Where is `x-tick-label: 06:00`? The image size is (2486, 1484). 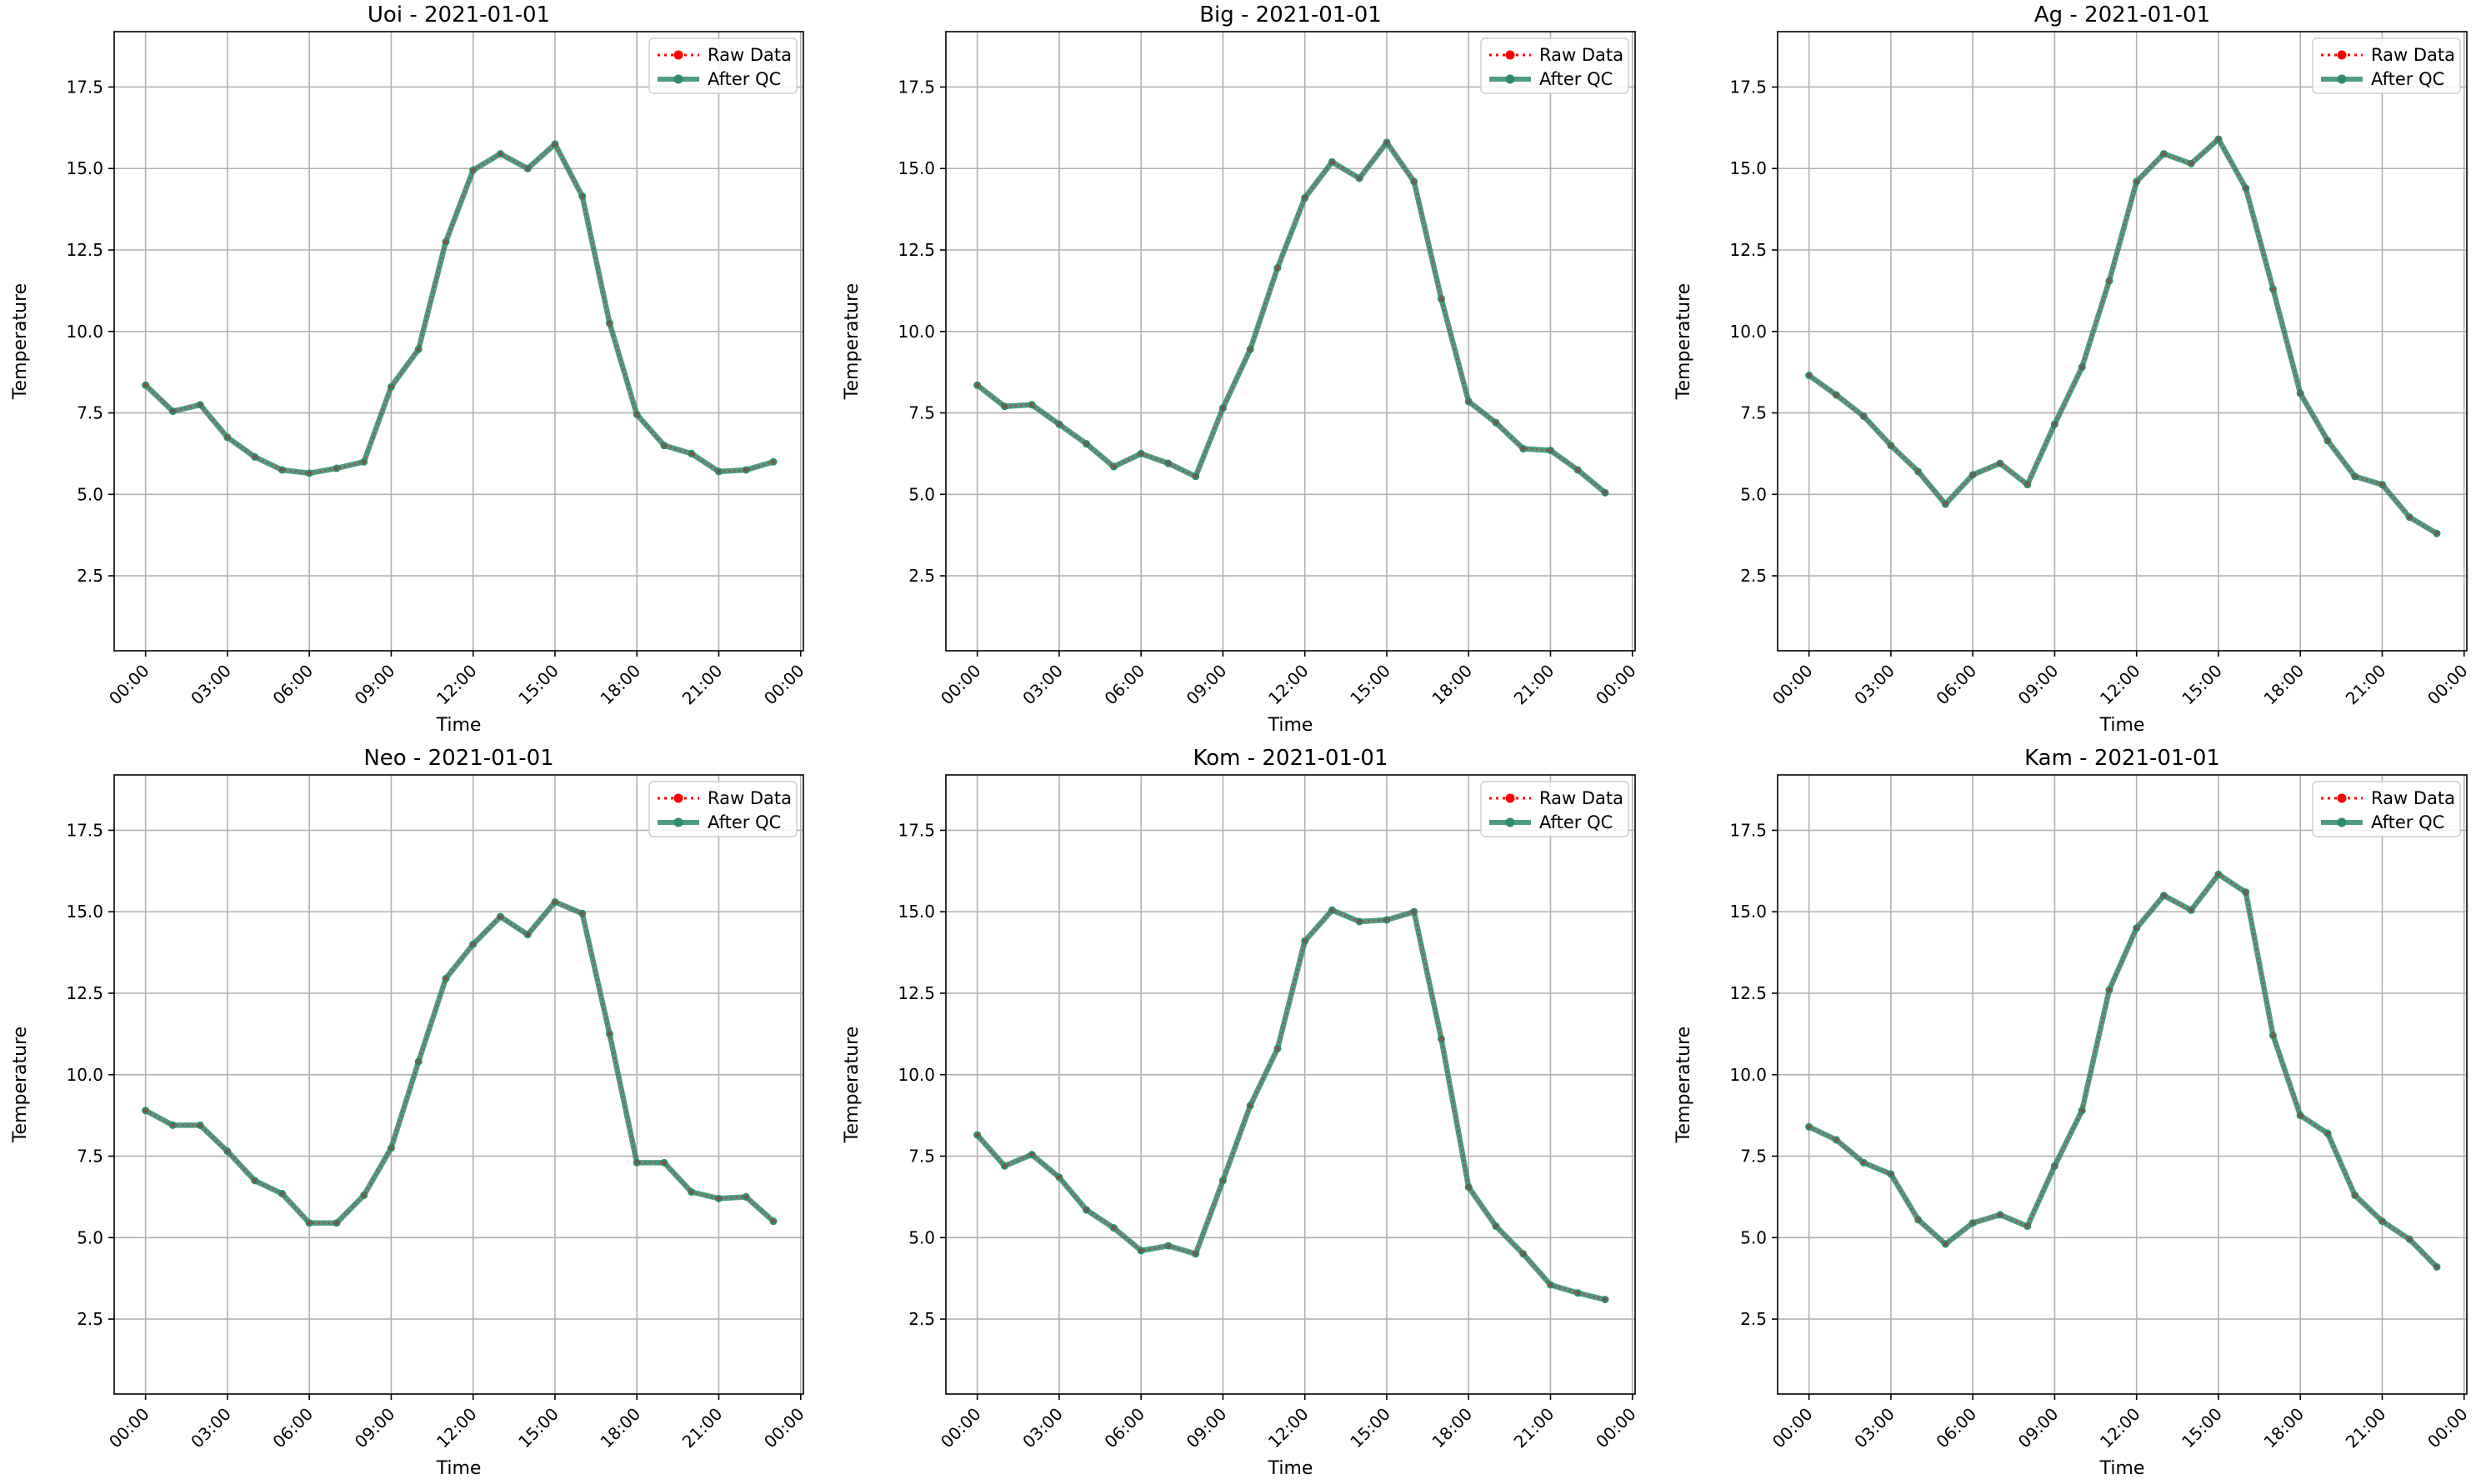 x-tick-label: 06:00 is located at coordinates (292, 685).